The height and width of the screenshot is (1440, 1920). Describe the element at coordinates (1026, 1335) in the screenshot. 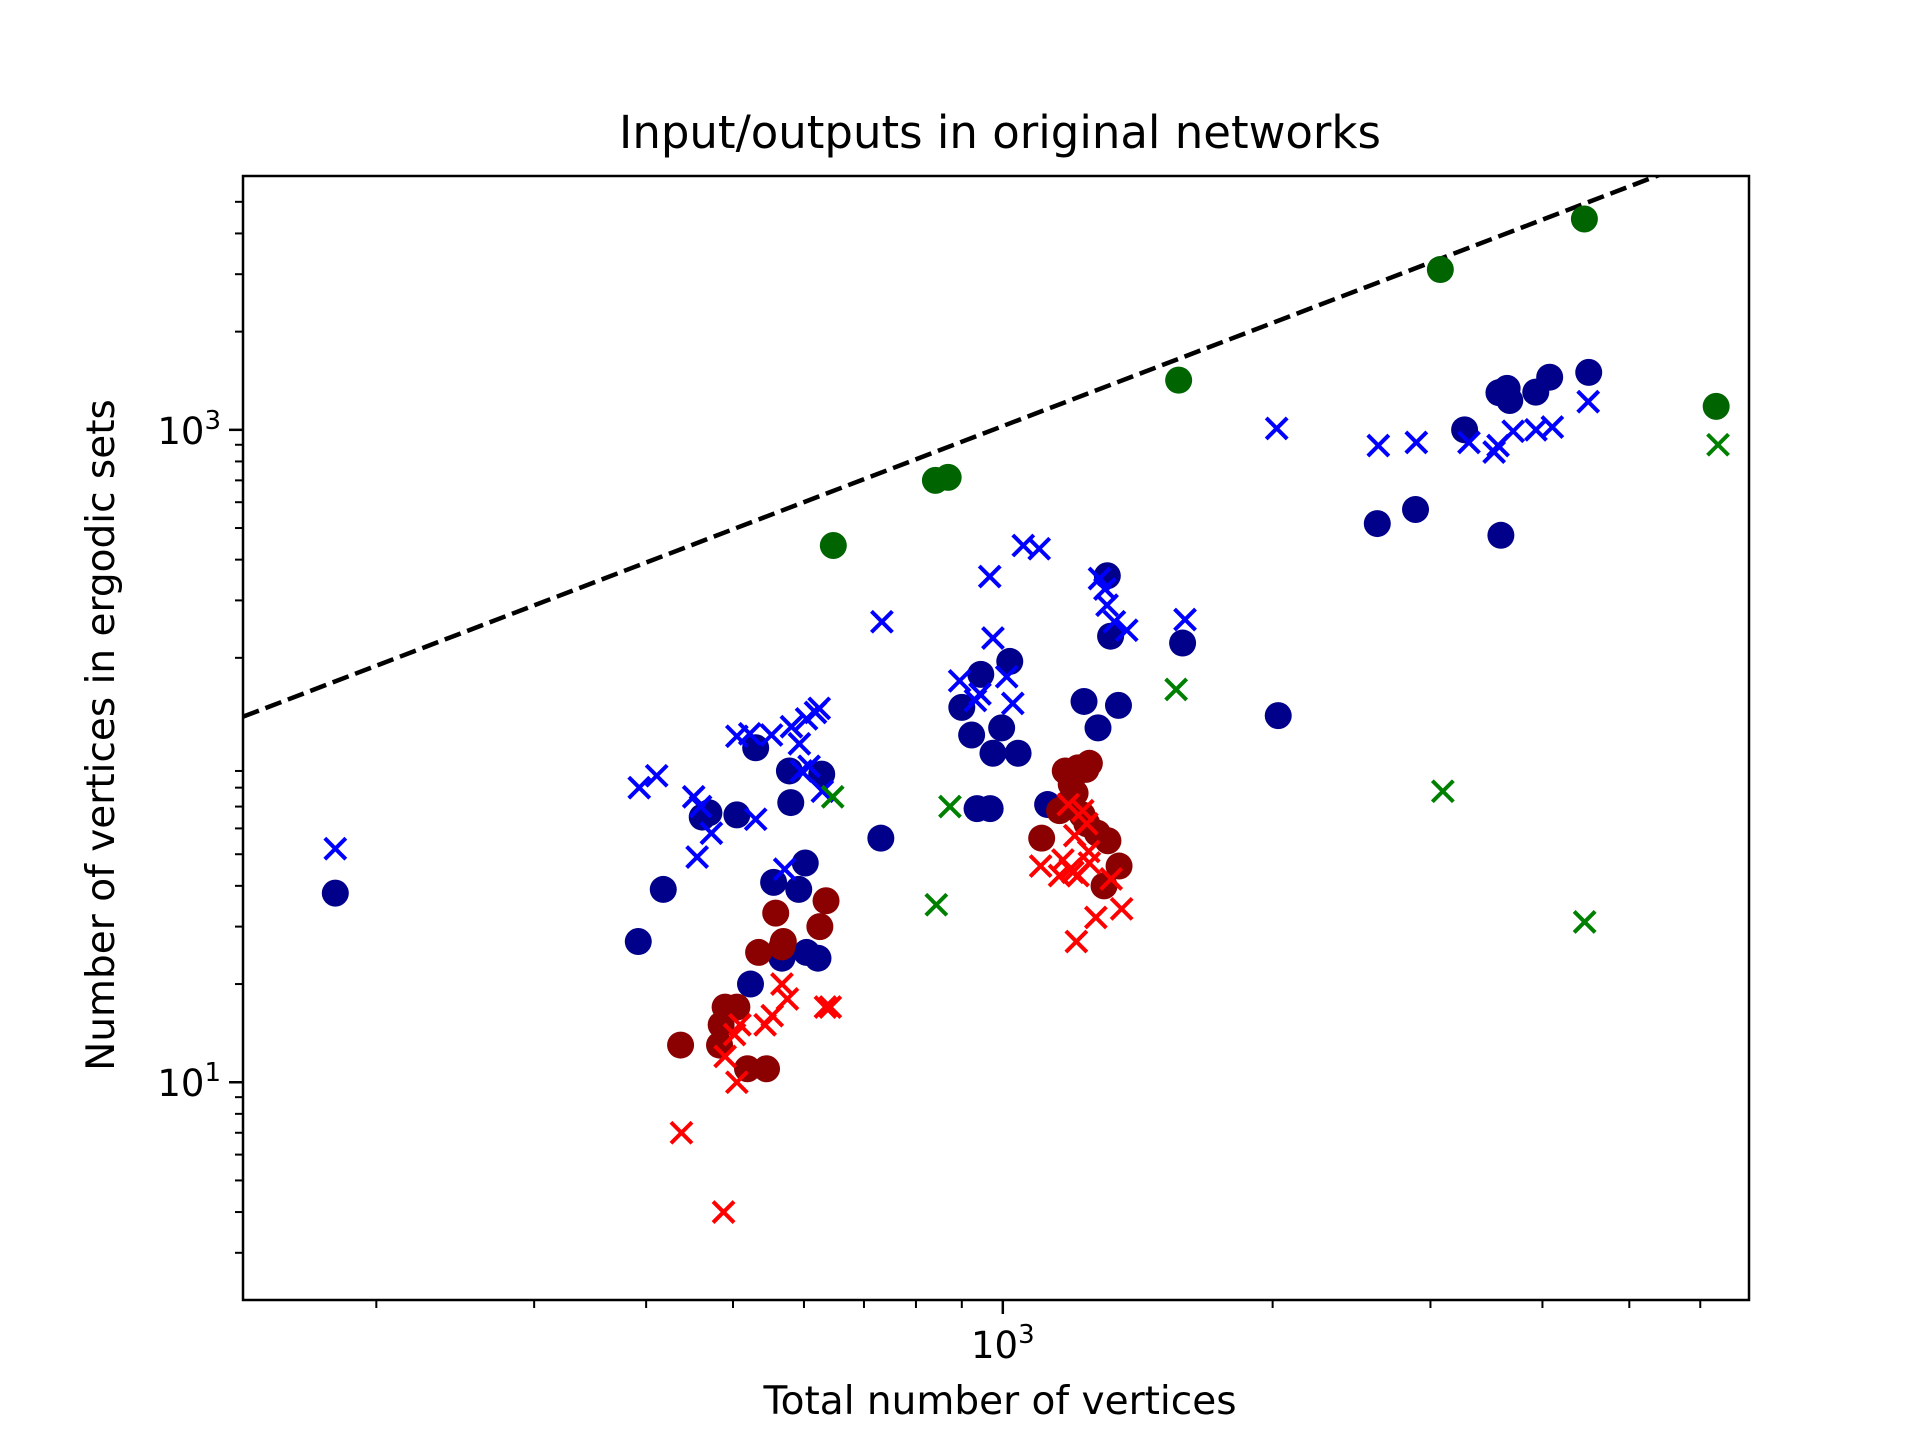

I see `tick-exponent: 3` at that location.